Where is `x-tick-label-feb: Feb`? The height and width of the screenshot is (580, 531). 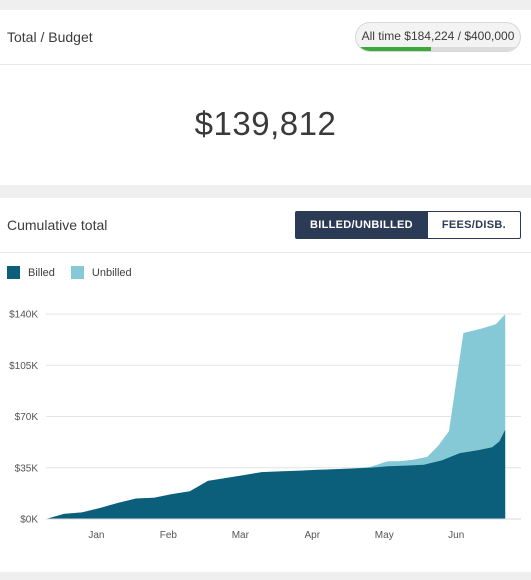
x-tick-label-feb: Feb is located at coordinates (169, 535).